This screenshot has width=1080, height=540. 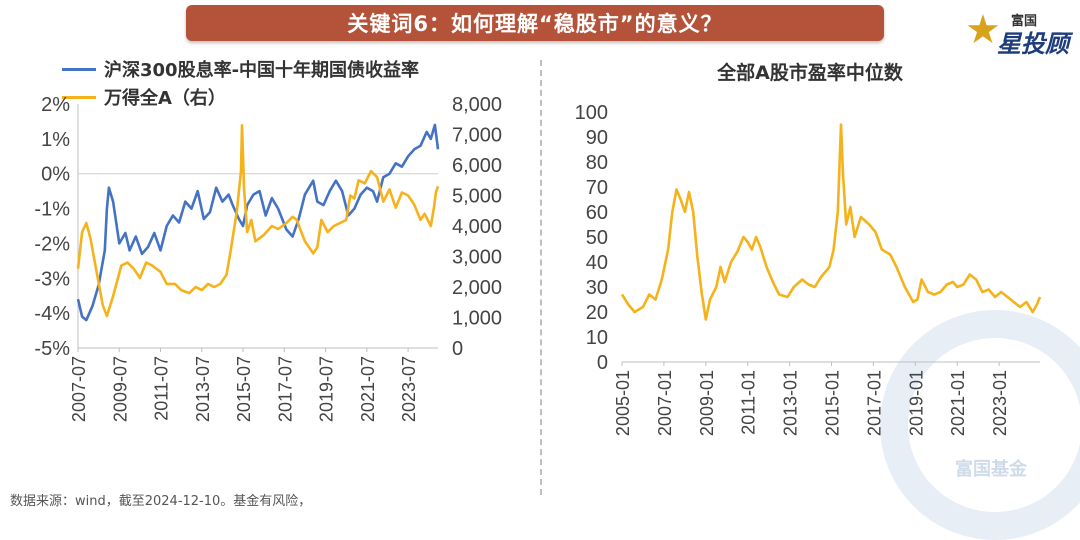 What do you see at coordinates (55, 175) in the screenshot?
I see `y-left-tick-label: 0%` at bounding box center [55, 175].